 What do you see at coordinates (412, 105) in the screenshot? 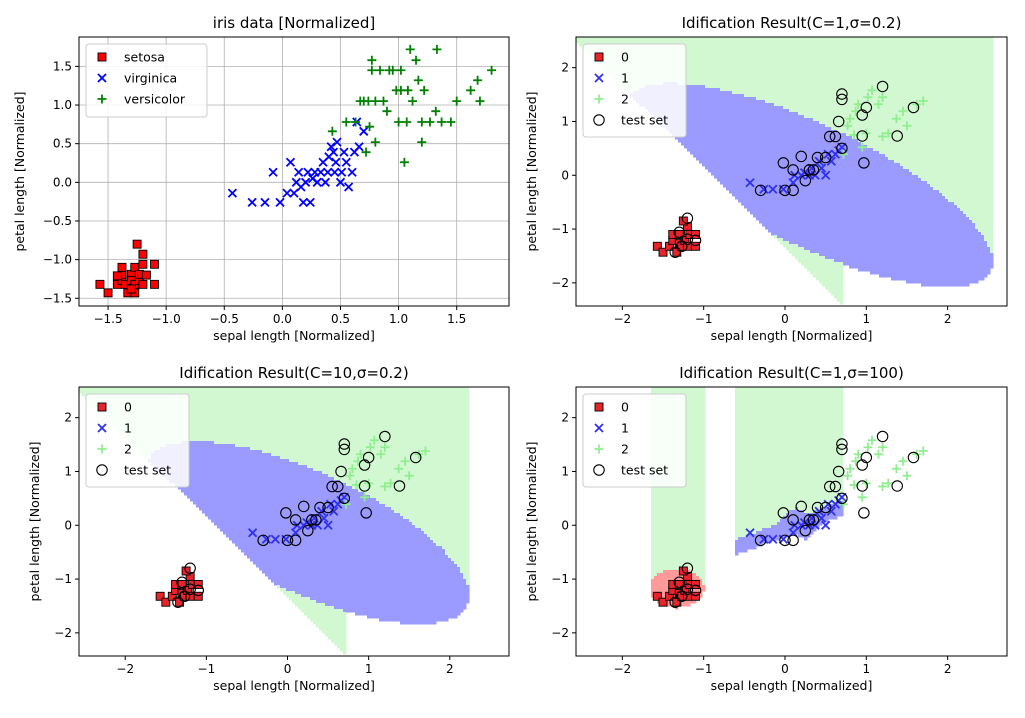
I see `series-versicolor` at bounding box center [412, 105].